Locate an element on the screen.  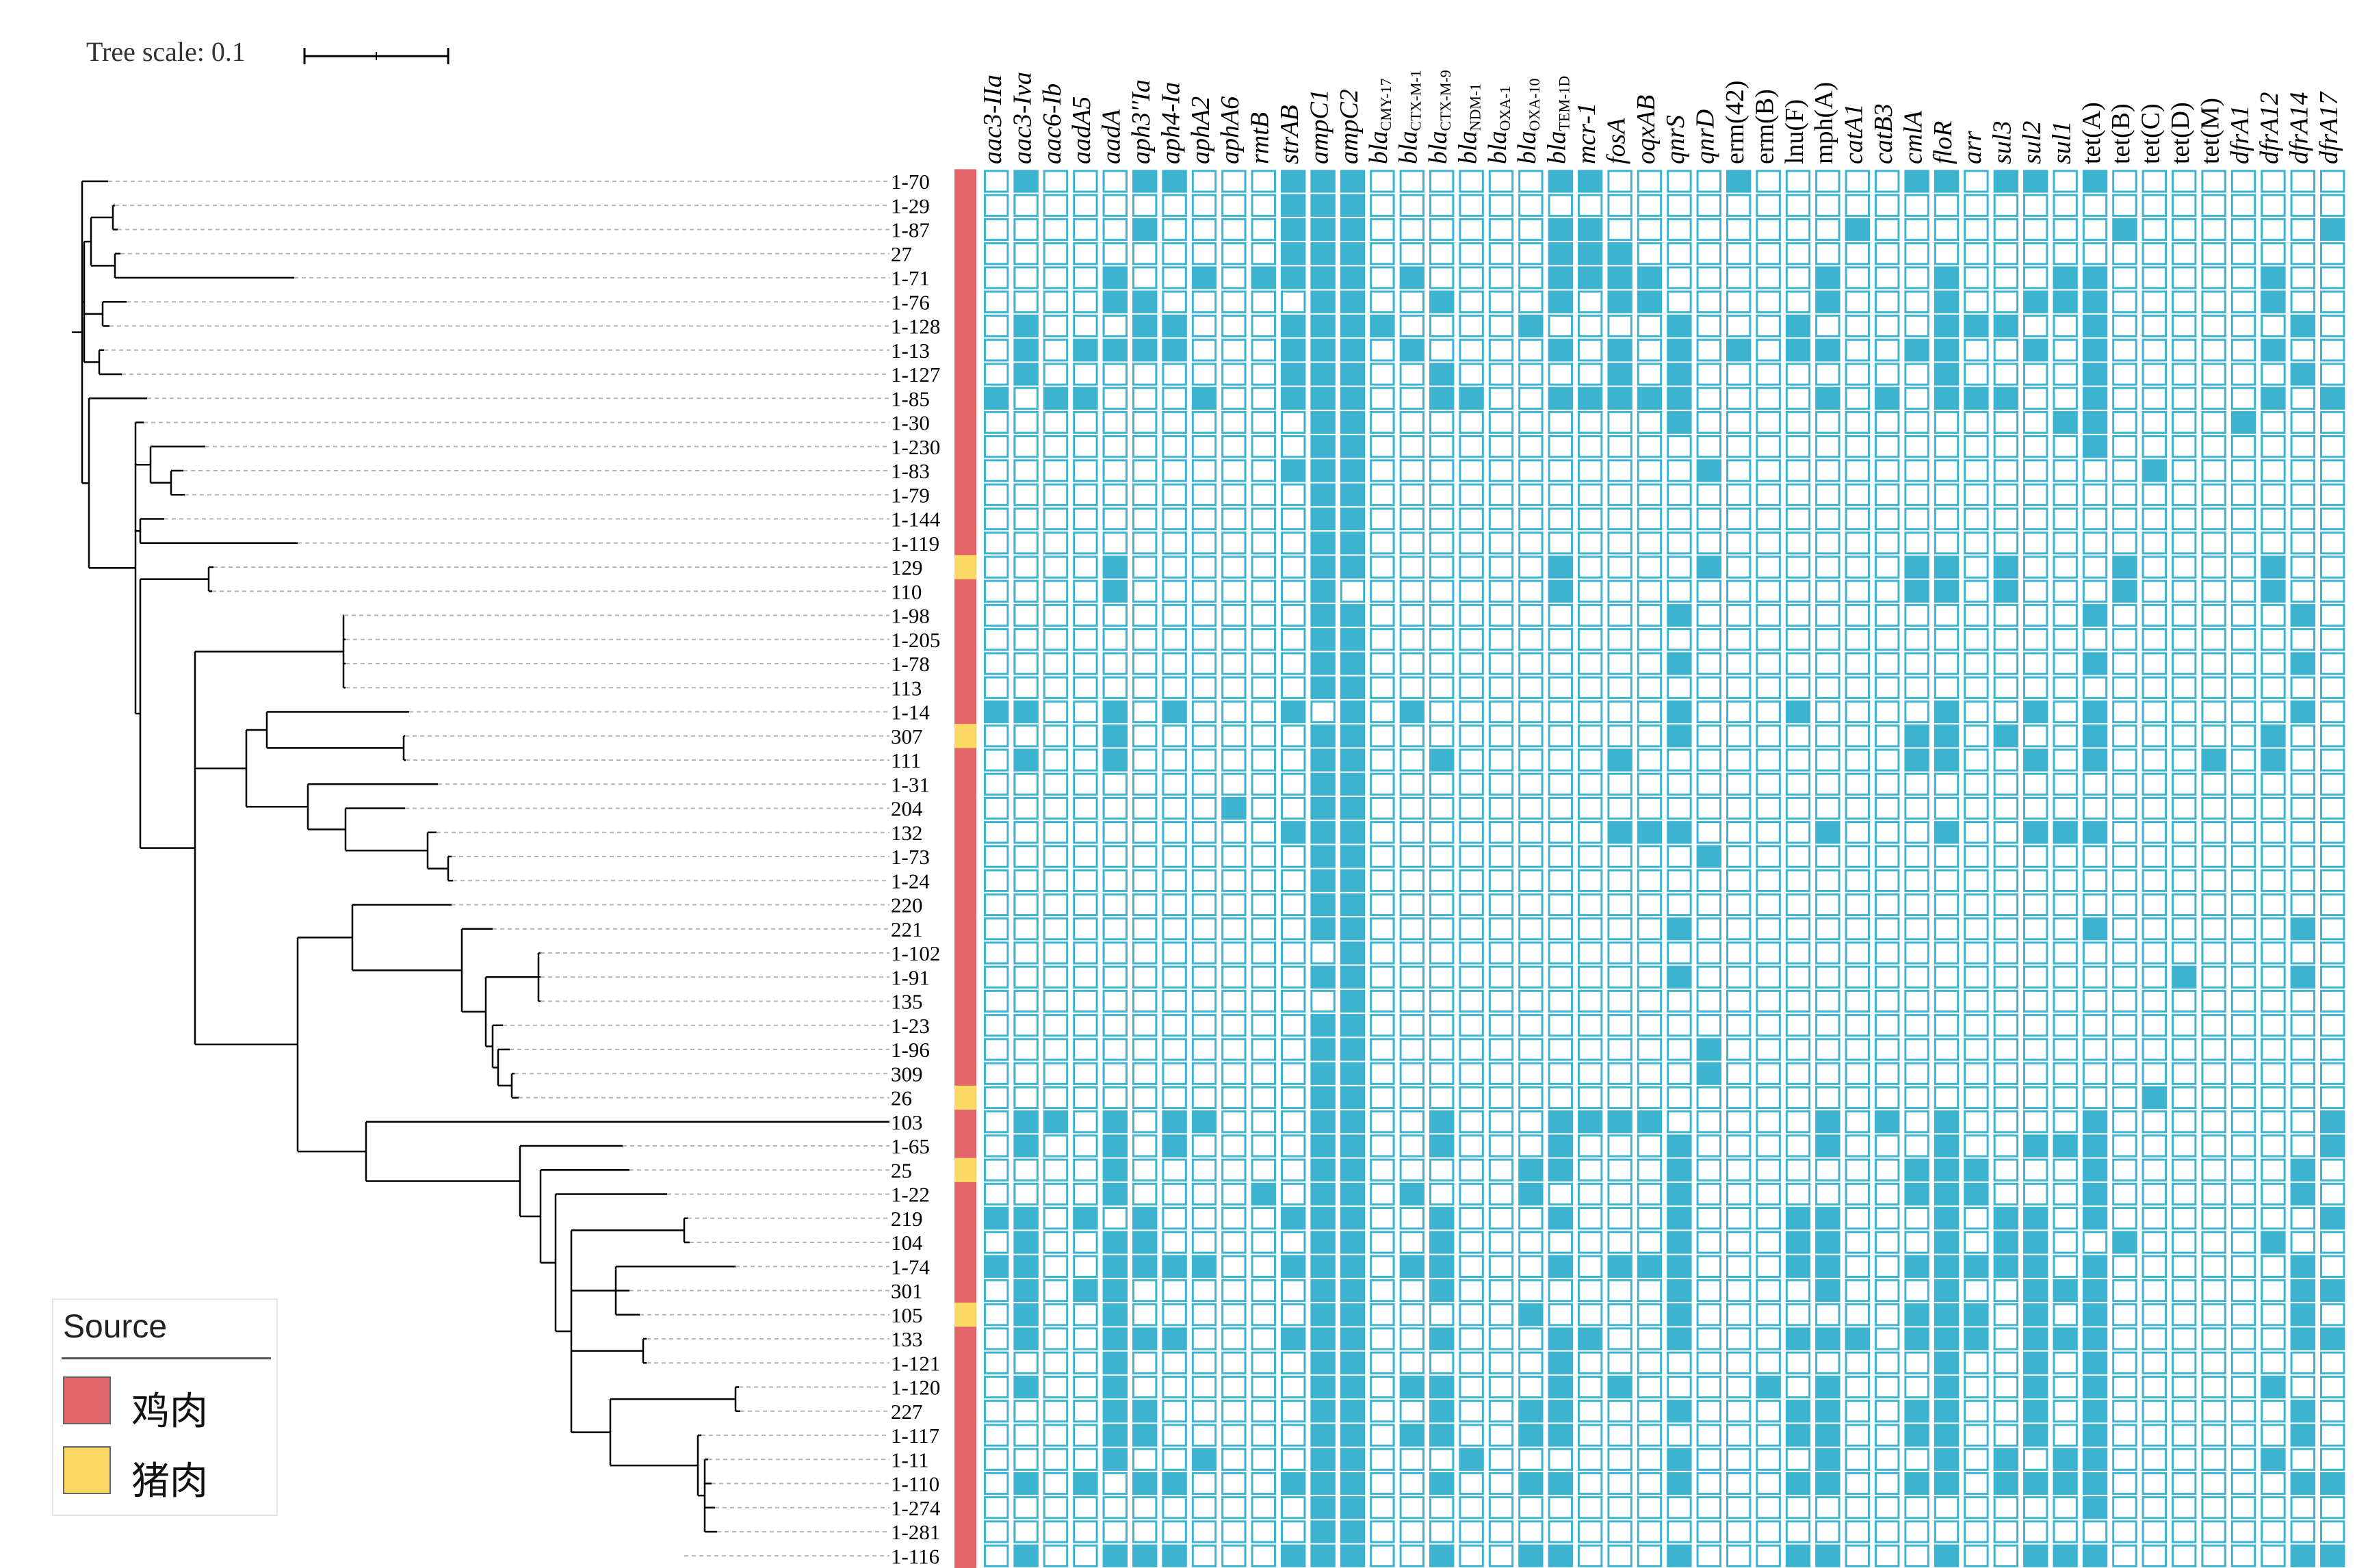
isolate-label: 1-274 is located at coordinates (916, 1508).